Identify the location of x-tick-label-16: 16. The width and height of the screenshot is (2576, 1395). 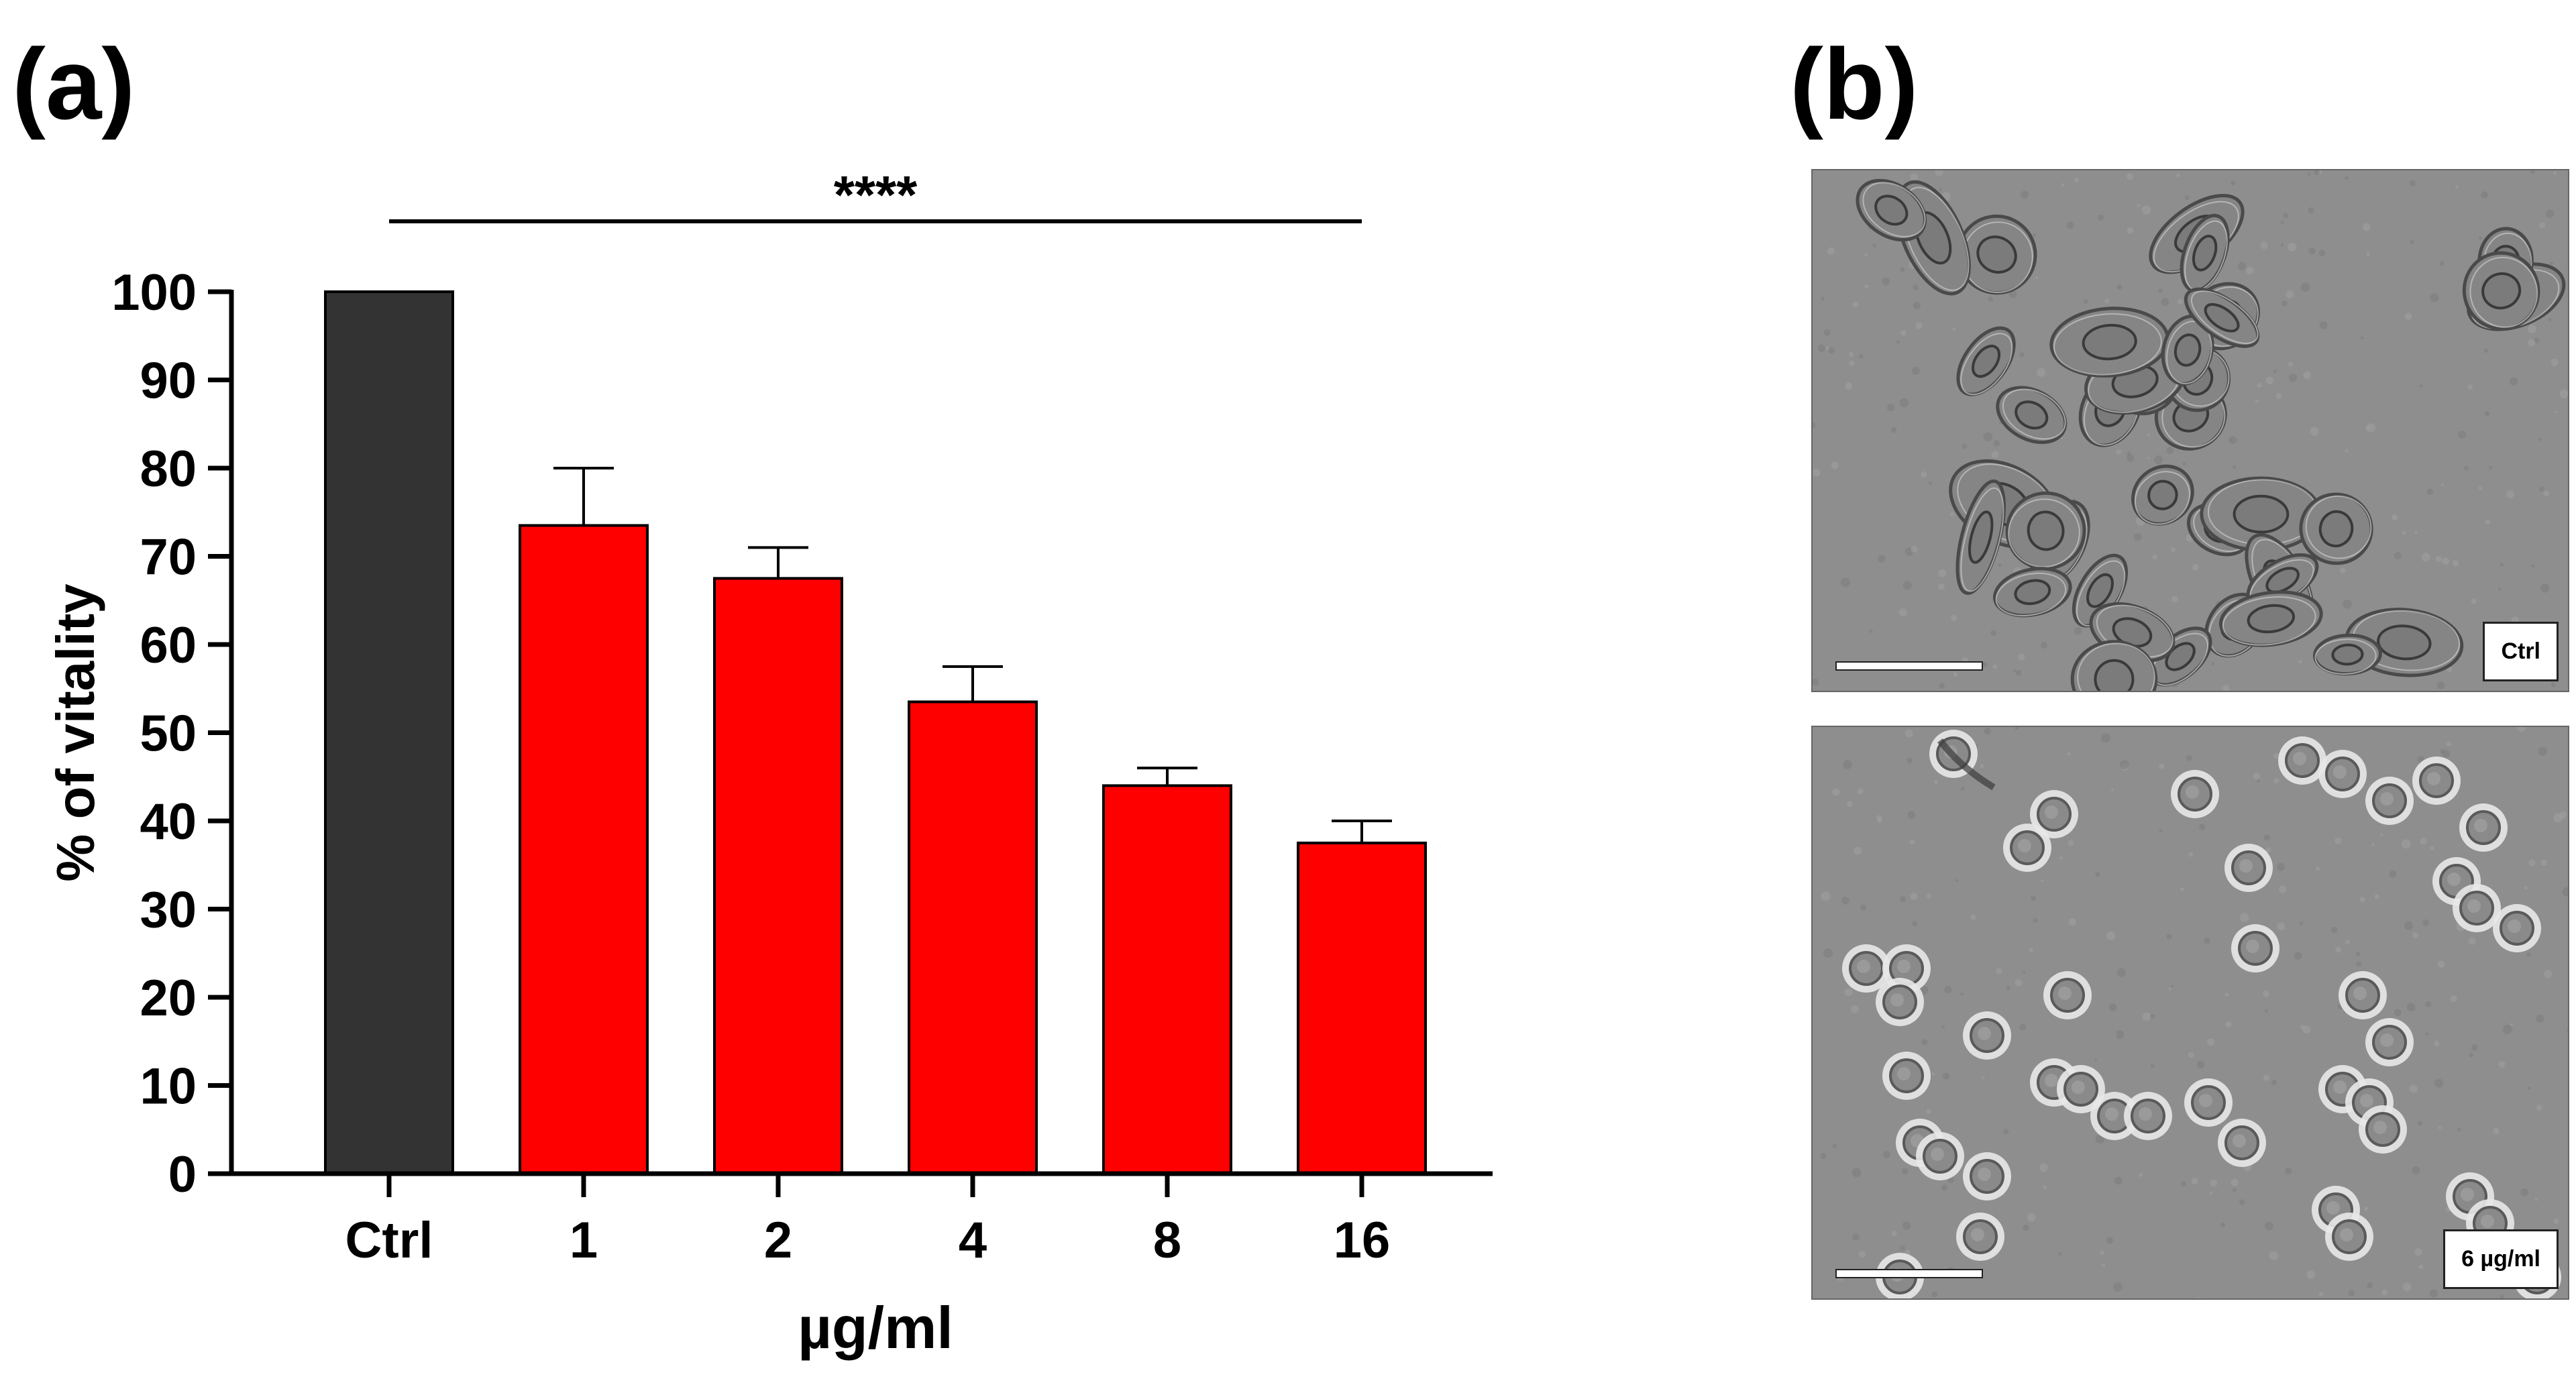
(1362, 1240).